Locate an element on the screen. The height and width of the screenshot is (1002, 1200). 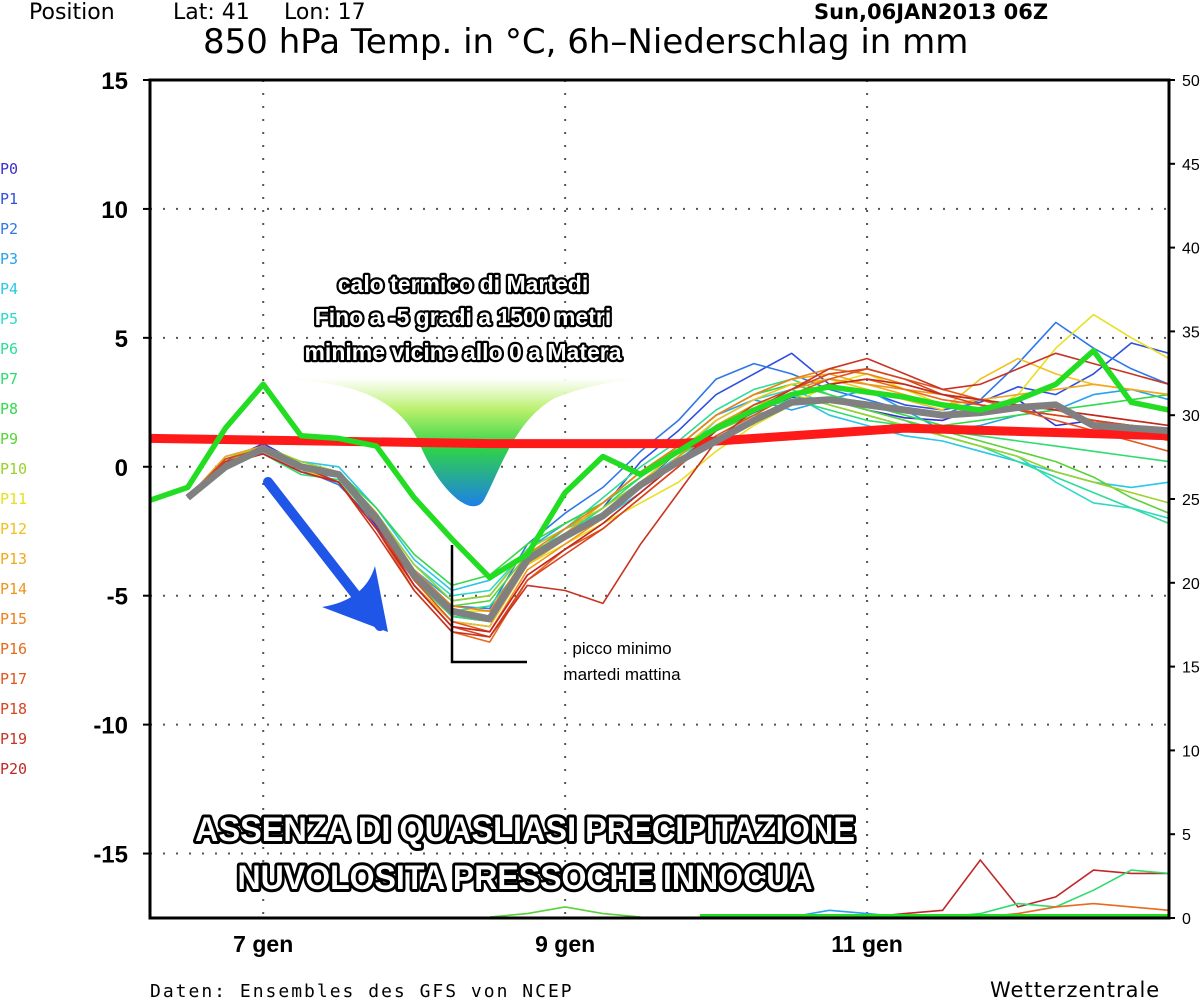
legend-item-p8: P8 is located at coordinates (9, 409).